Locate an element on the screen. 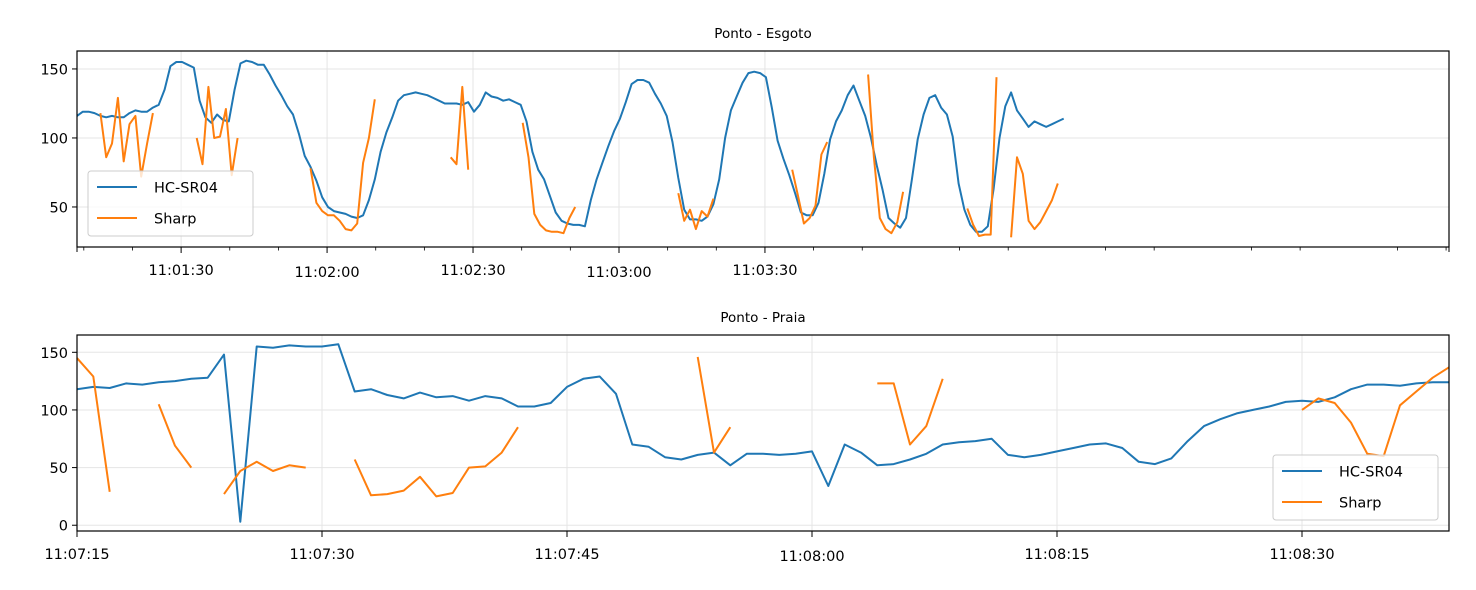  y-axis: 50 100 150 is located at coordinates (58, 139).